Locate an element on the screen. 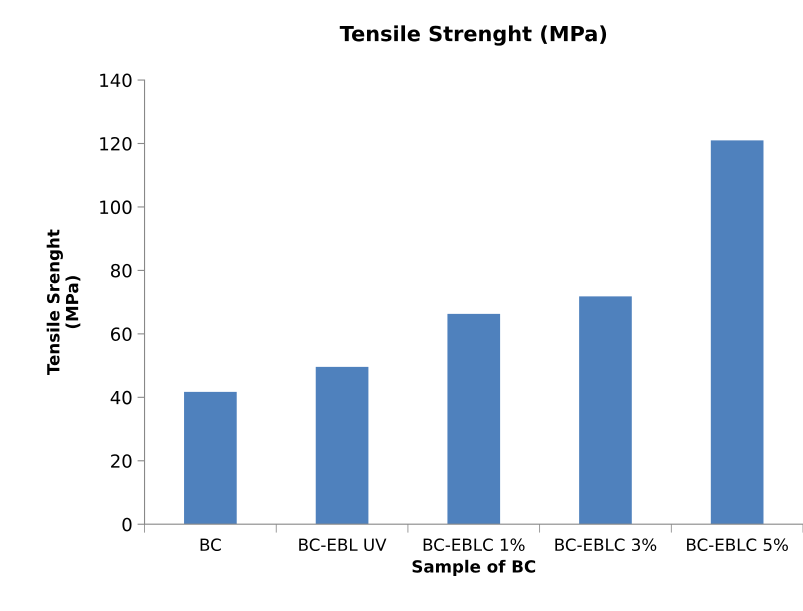 This screenshot has width=803, height=611. y-tick-label: 20 is located at coordinates (121, 461).